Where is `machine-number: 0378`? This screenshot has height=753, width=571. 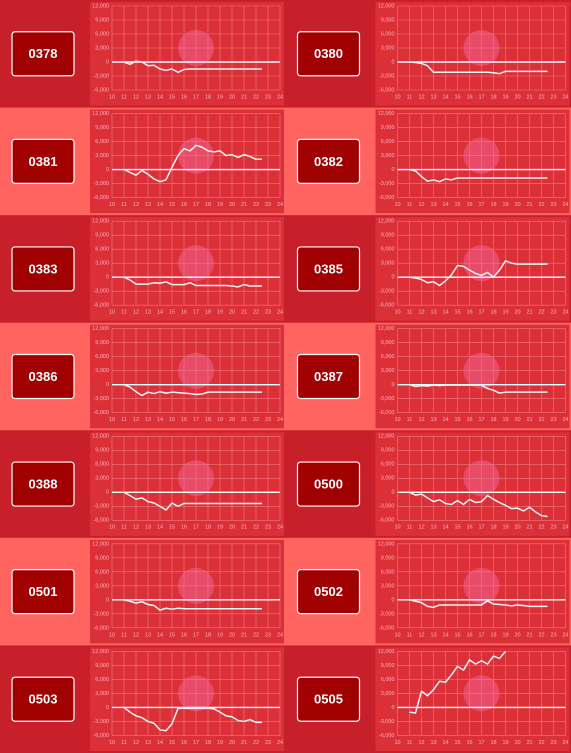 machine-number: 0378 is located at coordinates (43, 53).